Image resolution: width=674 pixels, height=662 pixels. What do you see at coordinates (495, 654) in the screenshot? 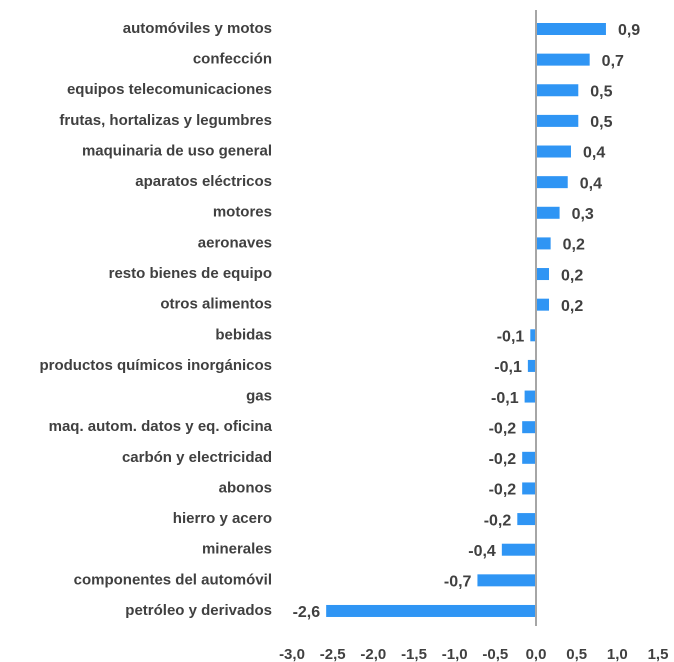
I see `x-tick-label: -0,5` at bounding box center [495, 654].